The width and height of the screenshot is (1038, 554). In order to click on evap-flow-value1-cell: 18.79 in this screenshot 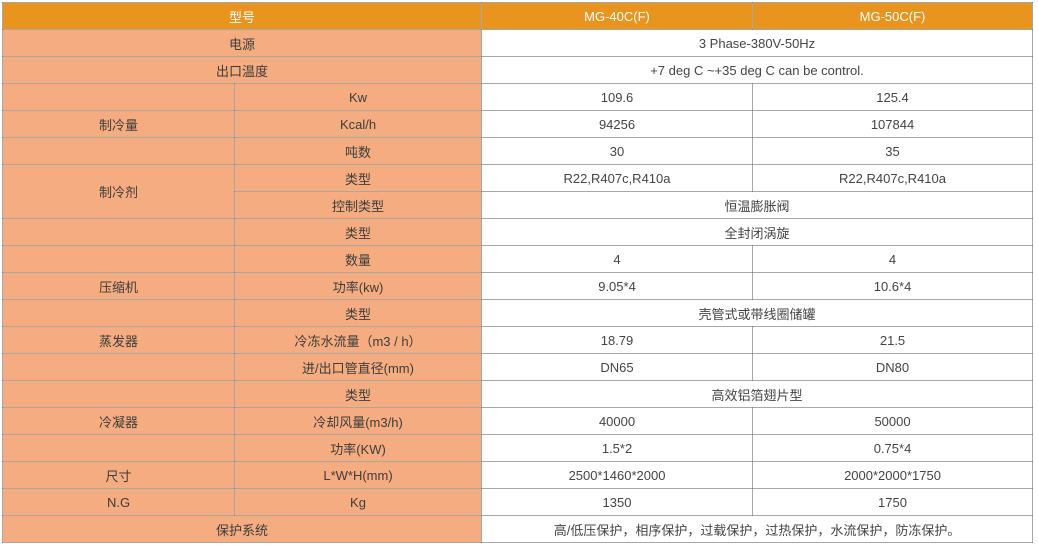, I will do `click(617, 340)`.